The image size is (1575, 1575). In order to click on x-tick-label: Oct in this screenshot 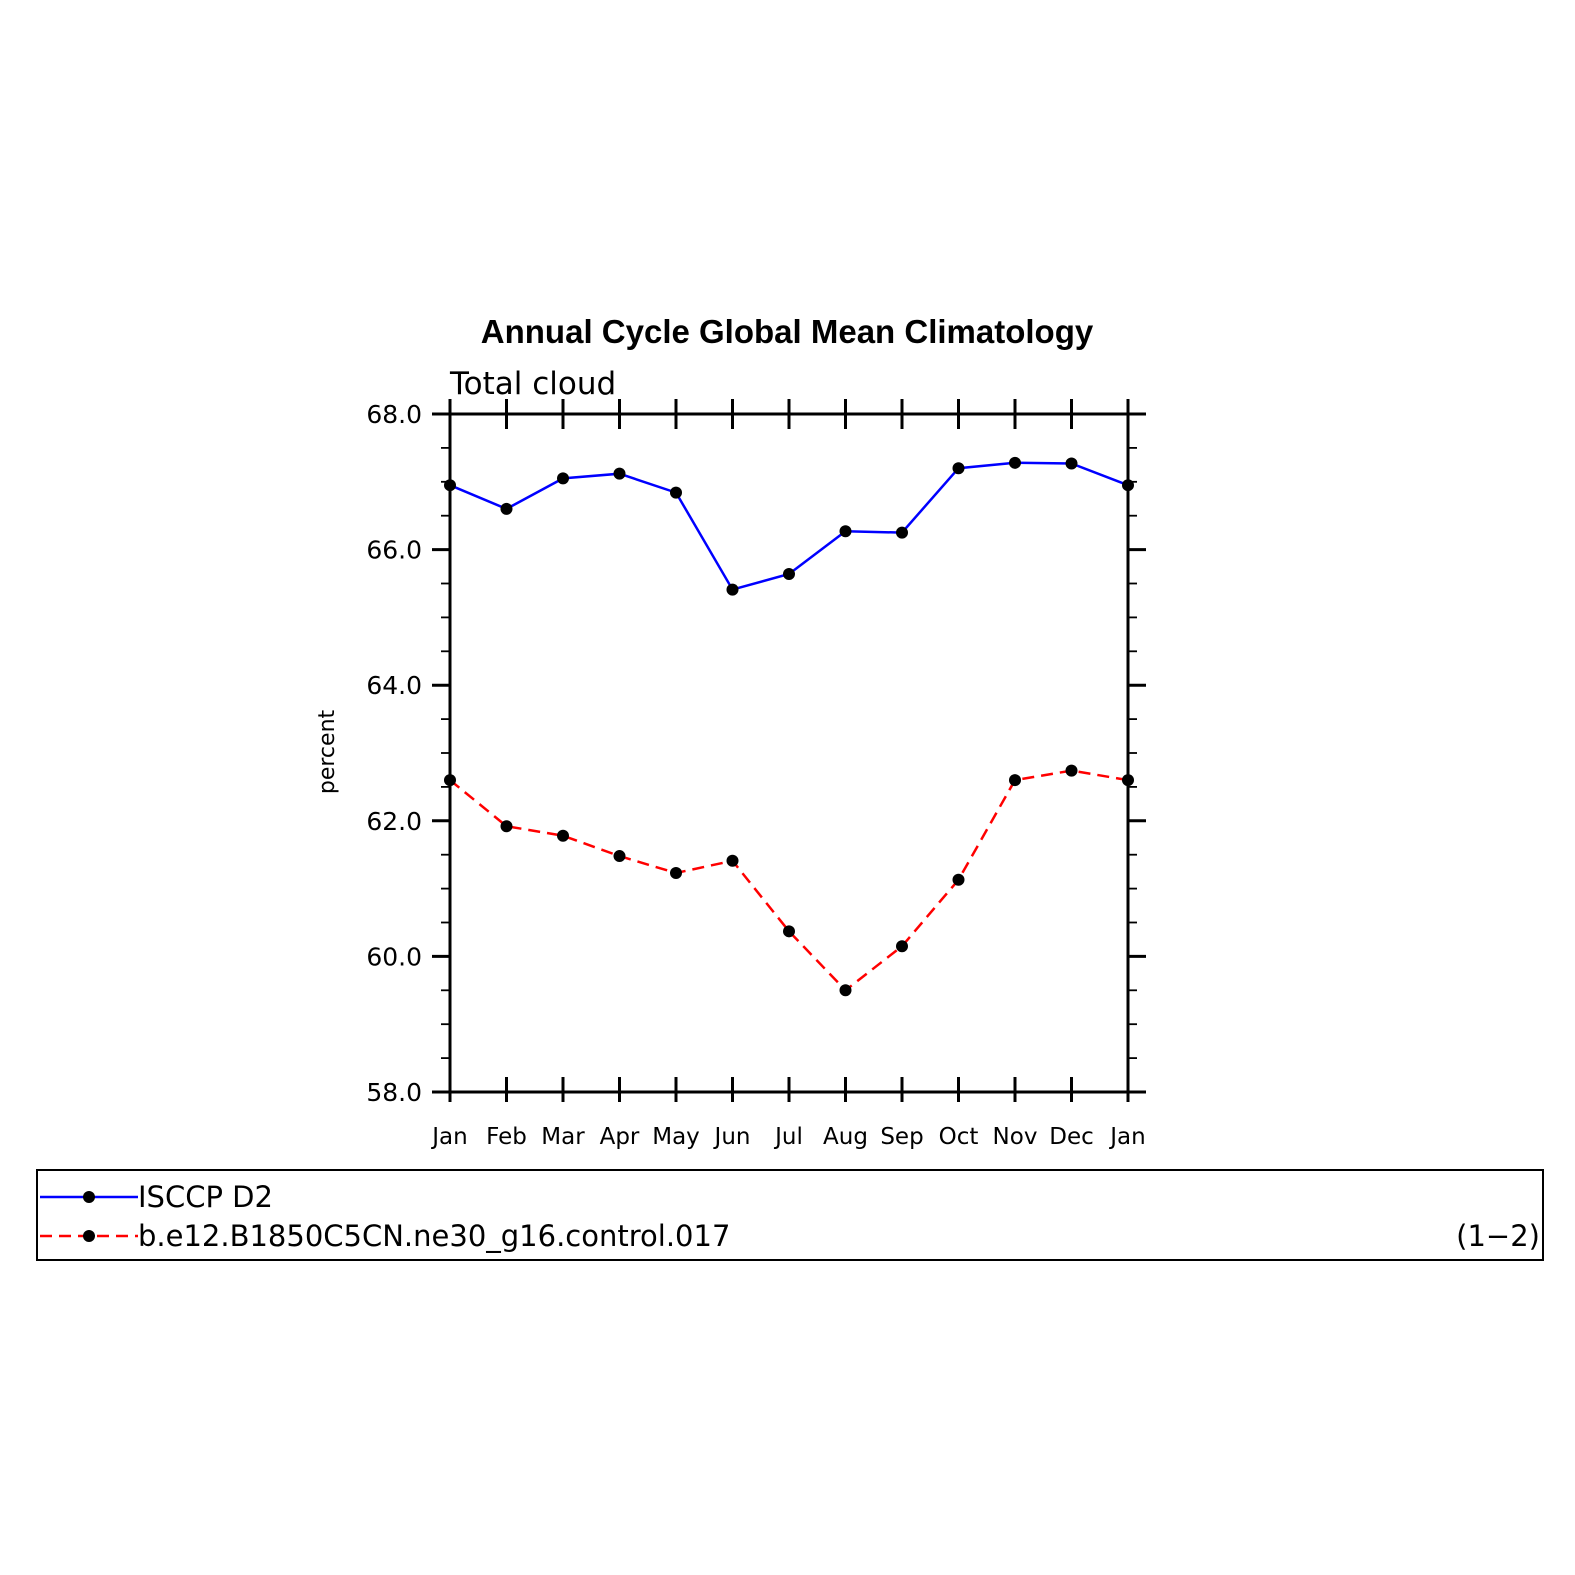, I will do `click(959, 1137)`.